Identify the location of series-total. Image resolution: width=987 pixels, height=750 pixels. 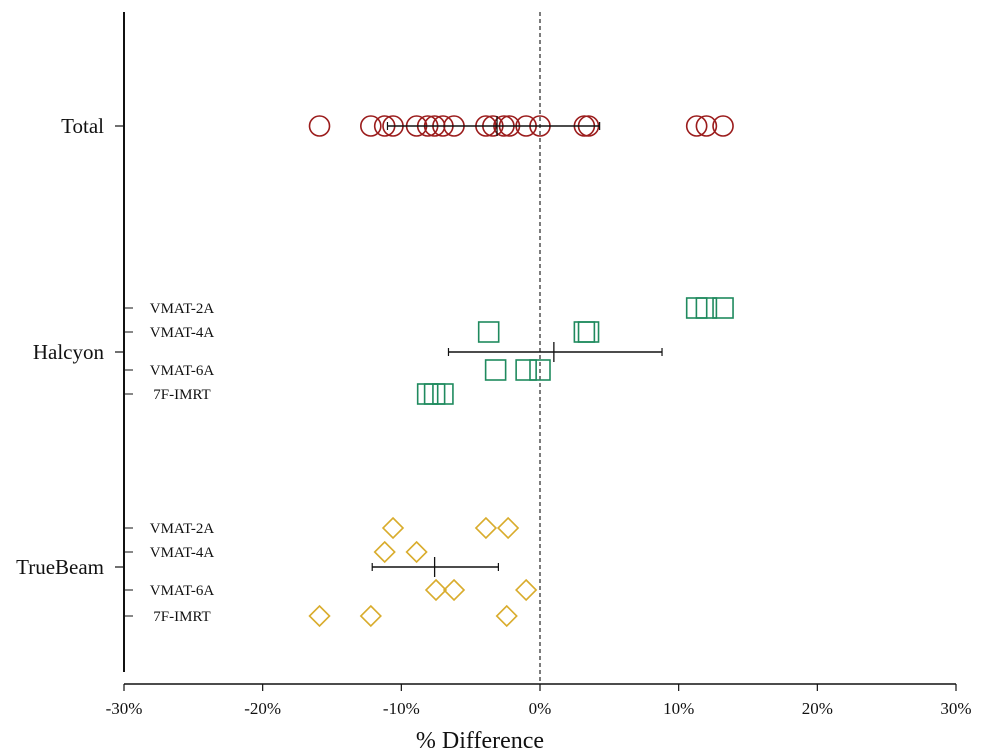
(521, 126).